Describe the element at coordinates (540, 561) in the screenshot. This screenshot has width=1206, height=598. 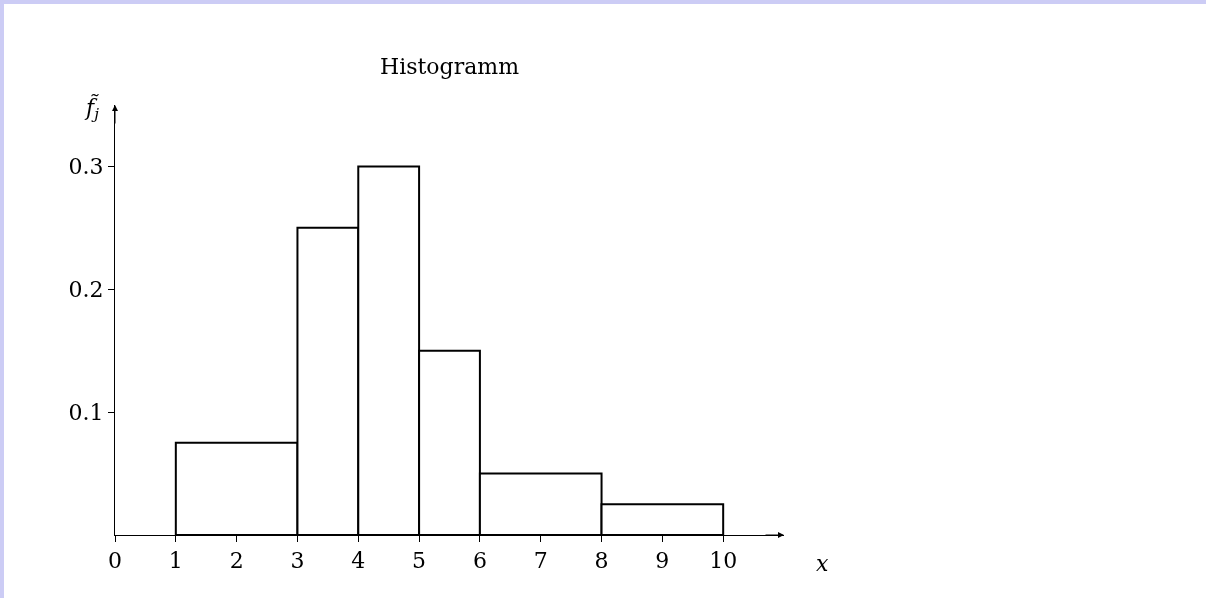
I see `x-tick-label: 7` at that location.